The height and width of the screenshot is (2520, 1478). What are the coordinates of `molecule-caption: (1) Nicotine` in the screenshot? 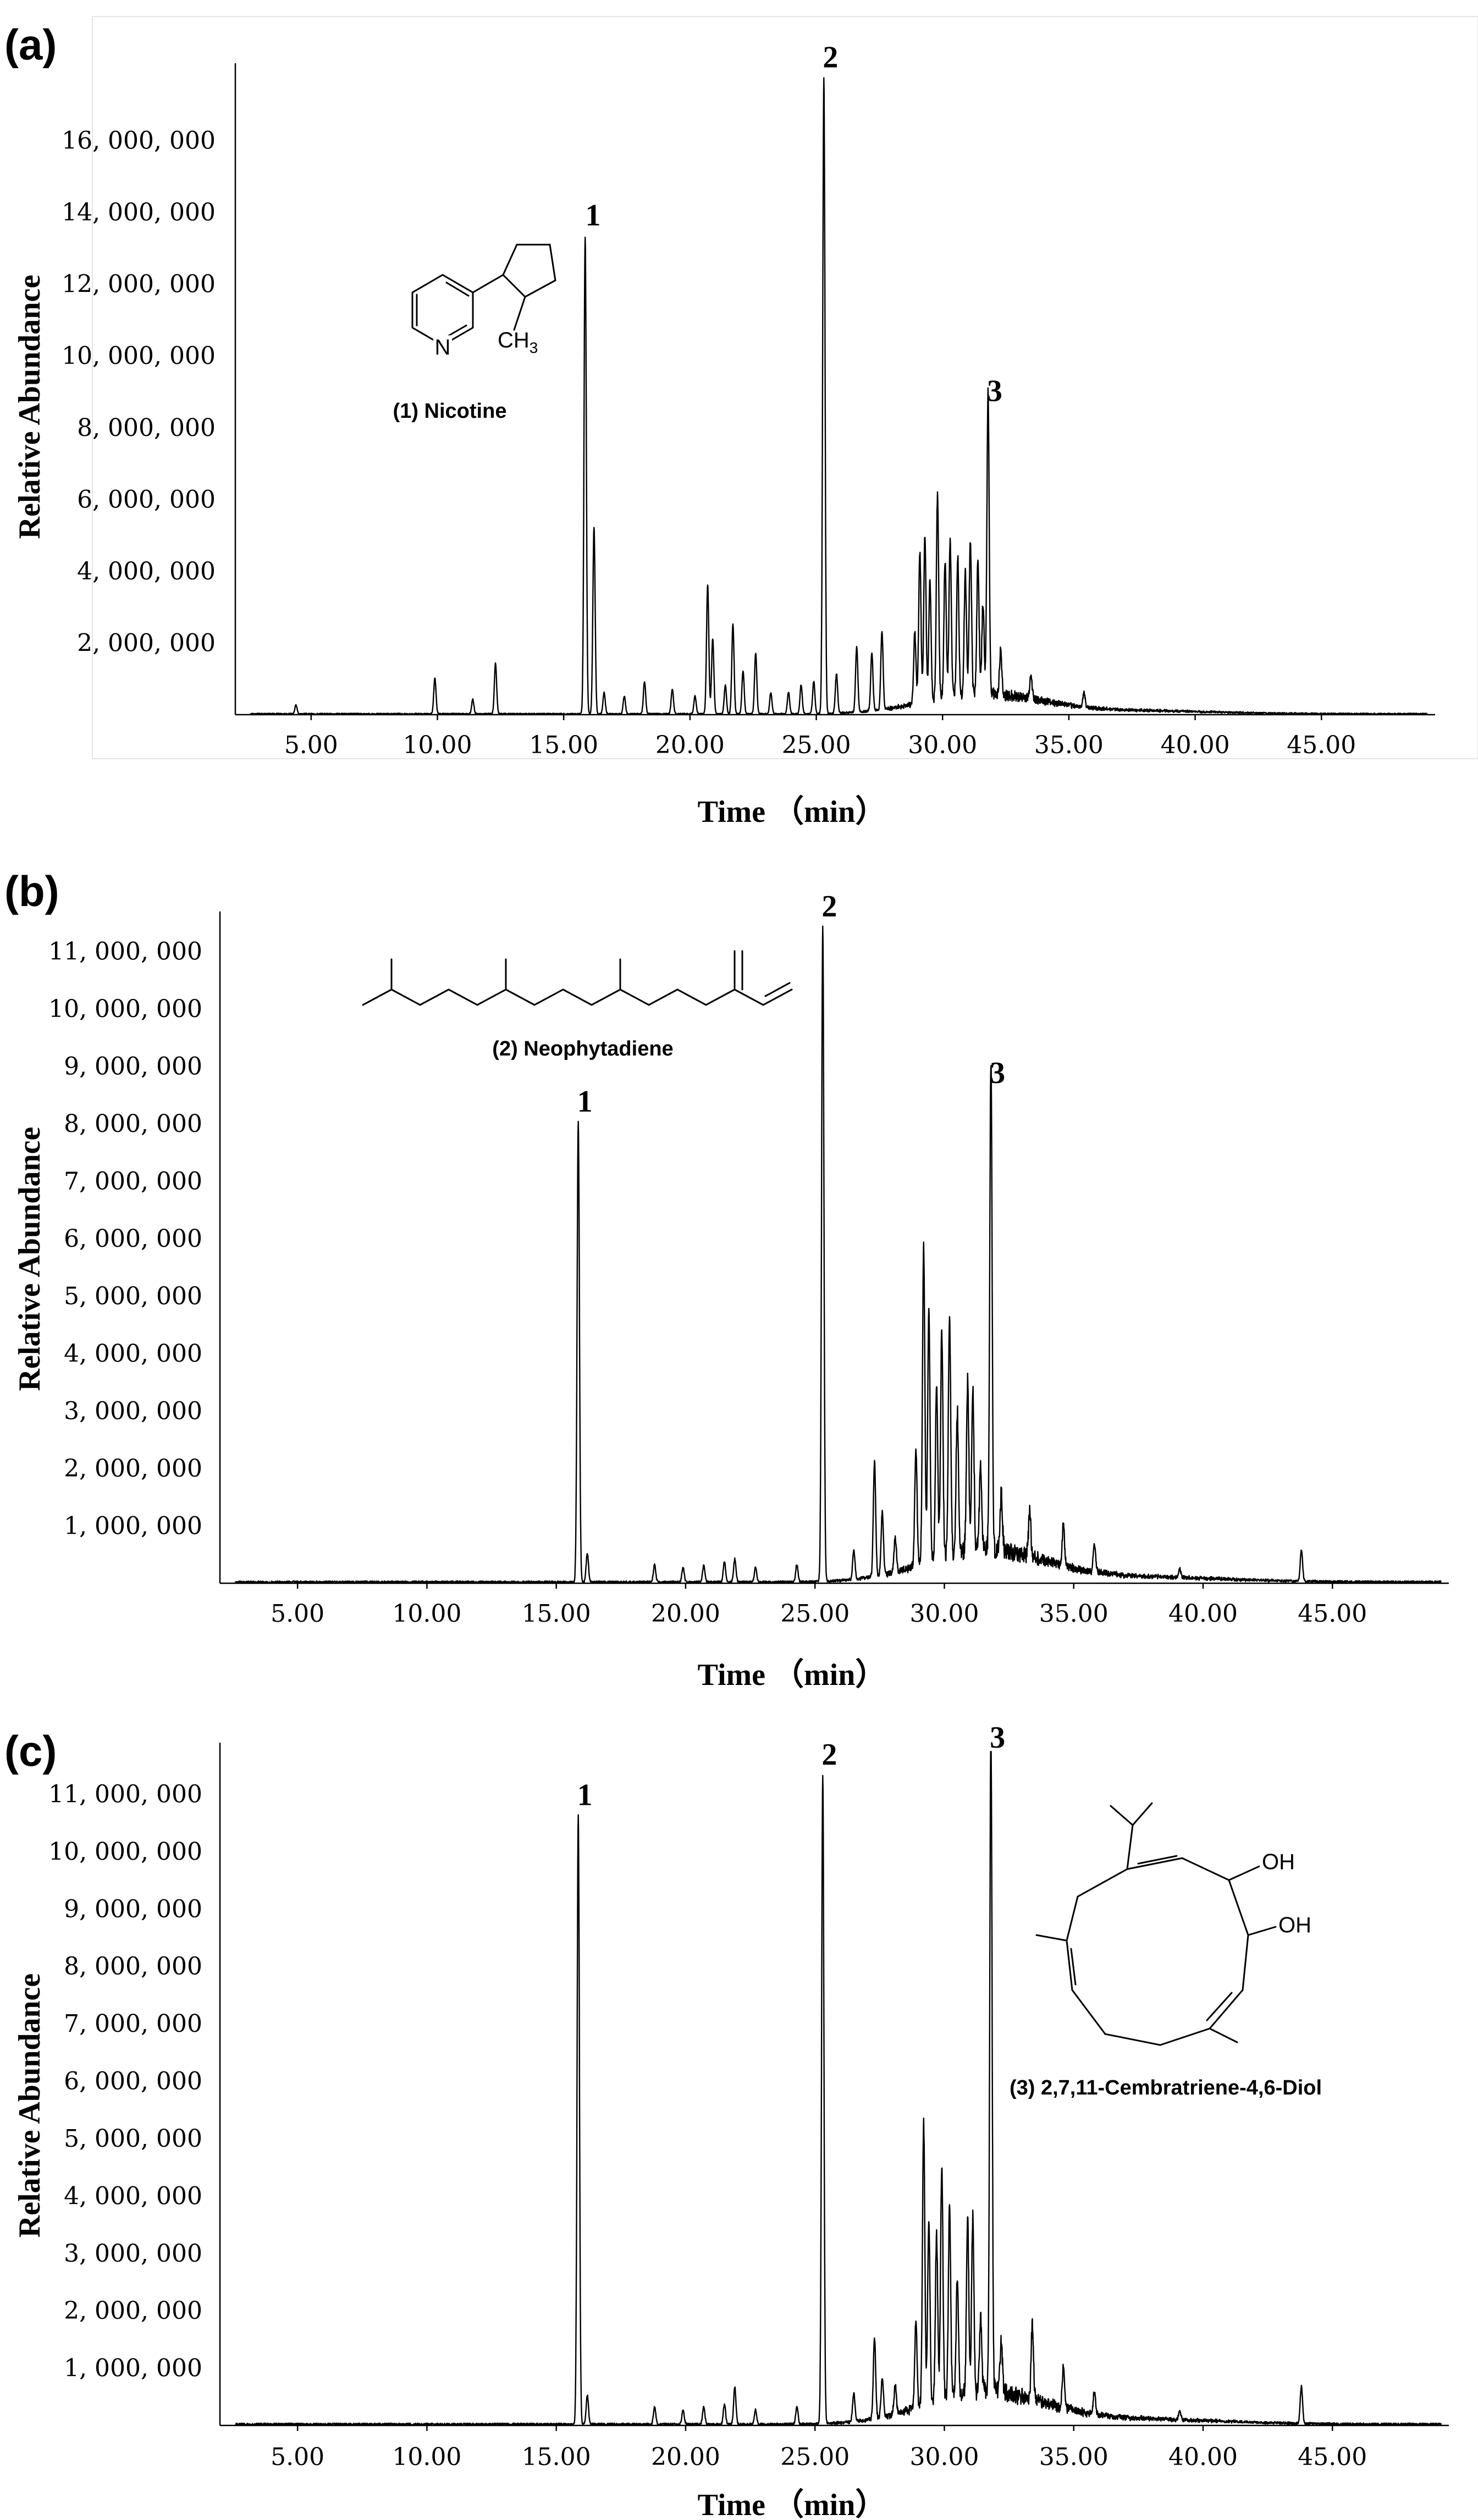 It's located at (450, 411).